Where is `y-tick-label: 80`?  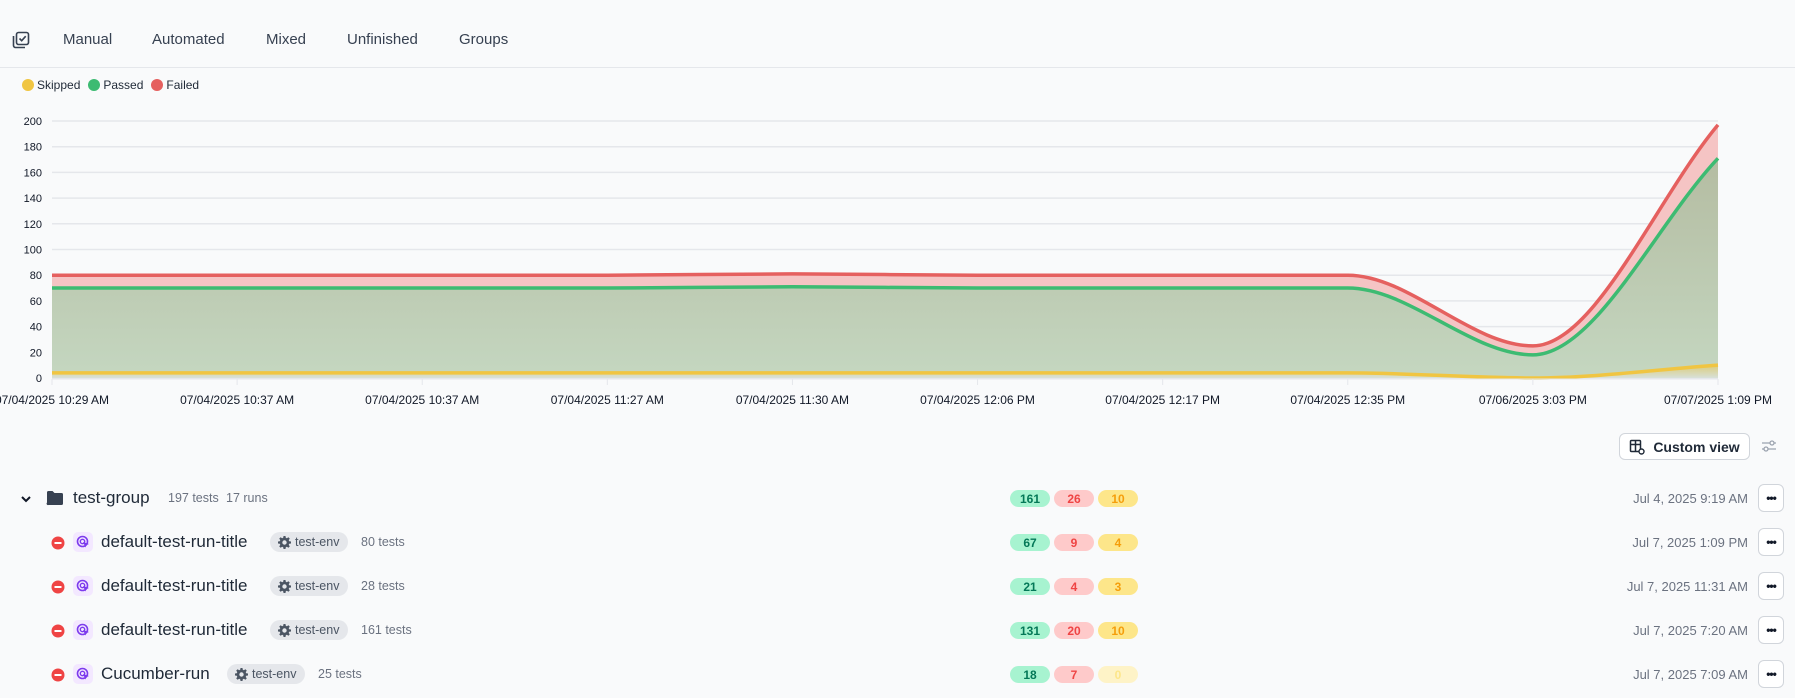
y-tick-label: 80 is located at coordinates (36, 276).